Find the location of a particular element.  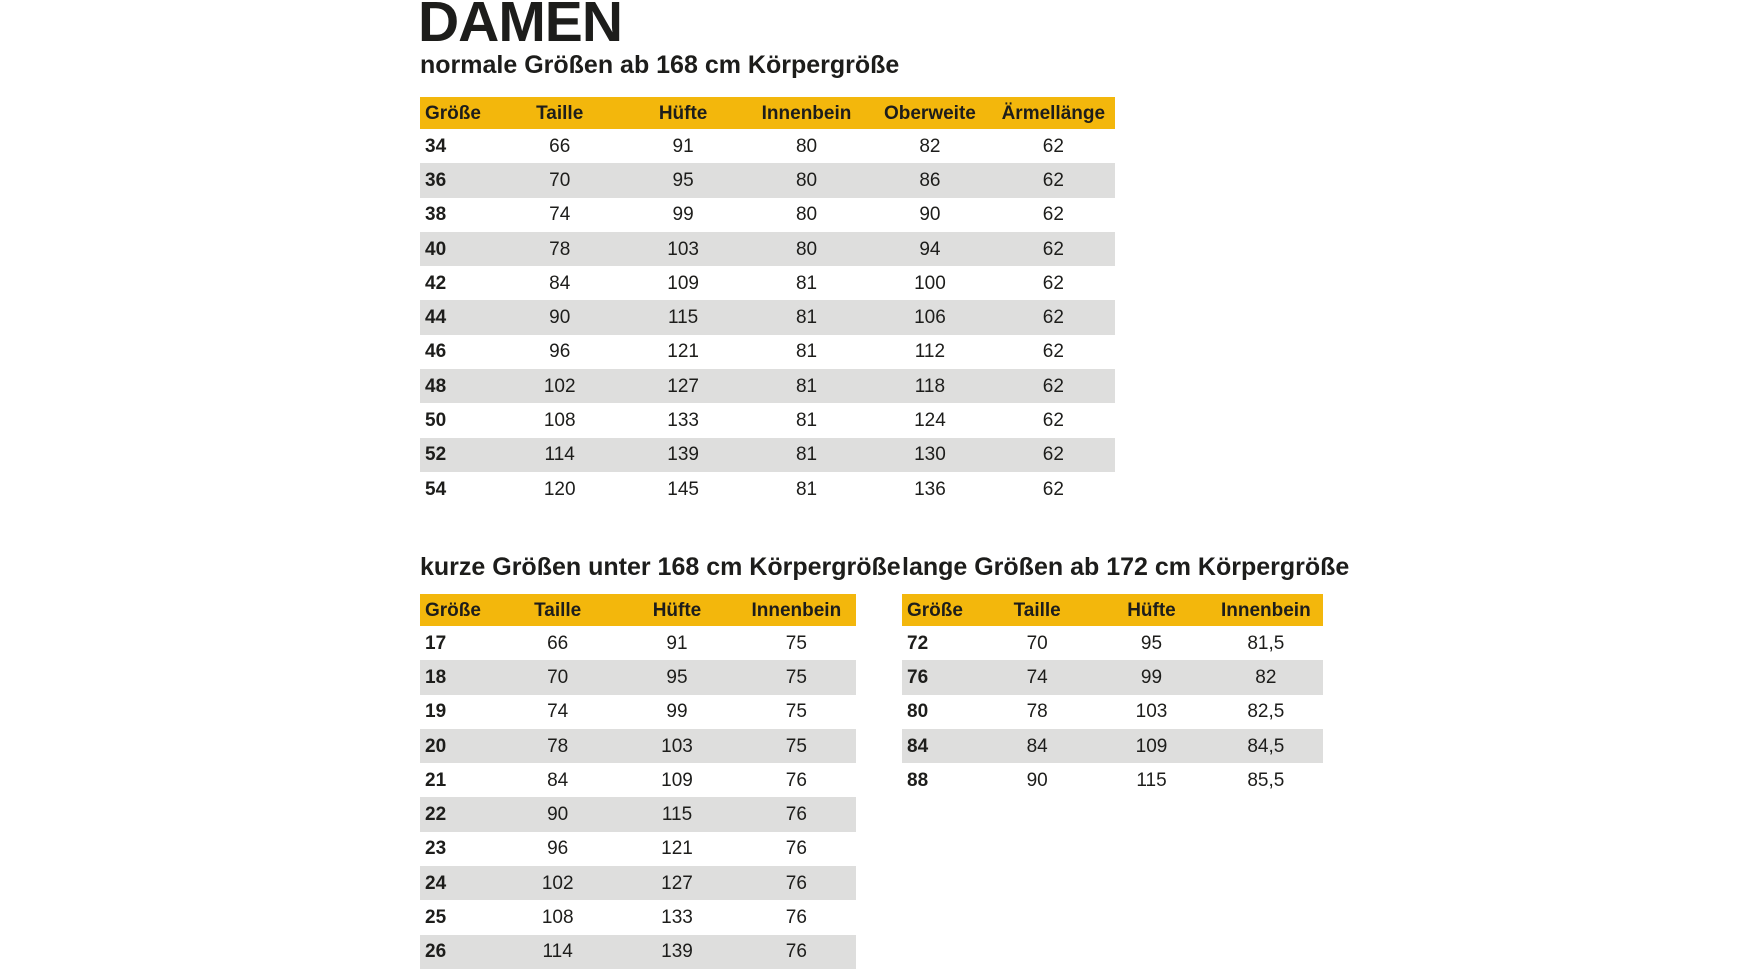

value-cell: 133 is located at coordinates (683, 421).